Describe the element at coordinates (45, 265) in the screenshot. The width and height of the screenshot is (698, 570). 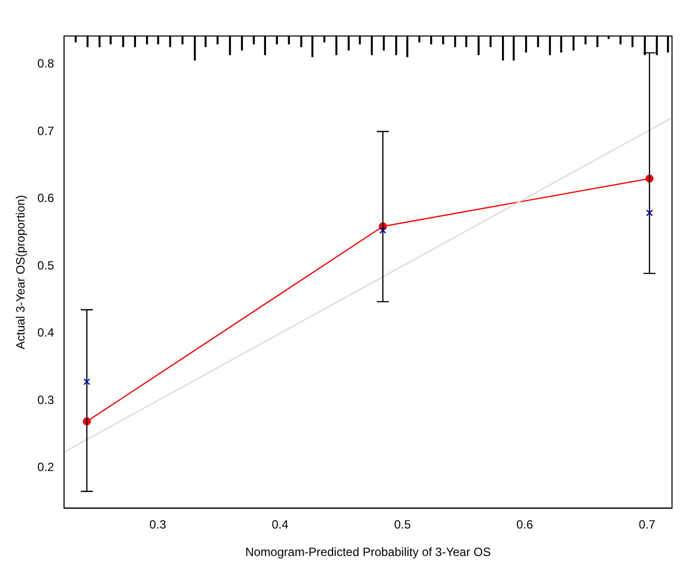
I see `y-tick-label: 0.5` at that location.